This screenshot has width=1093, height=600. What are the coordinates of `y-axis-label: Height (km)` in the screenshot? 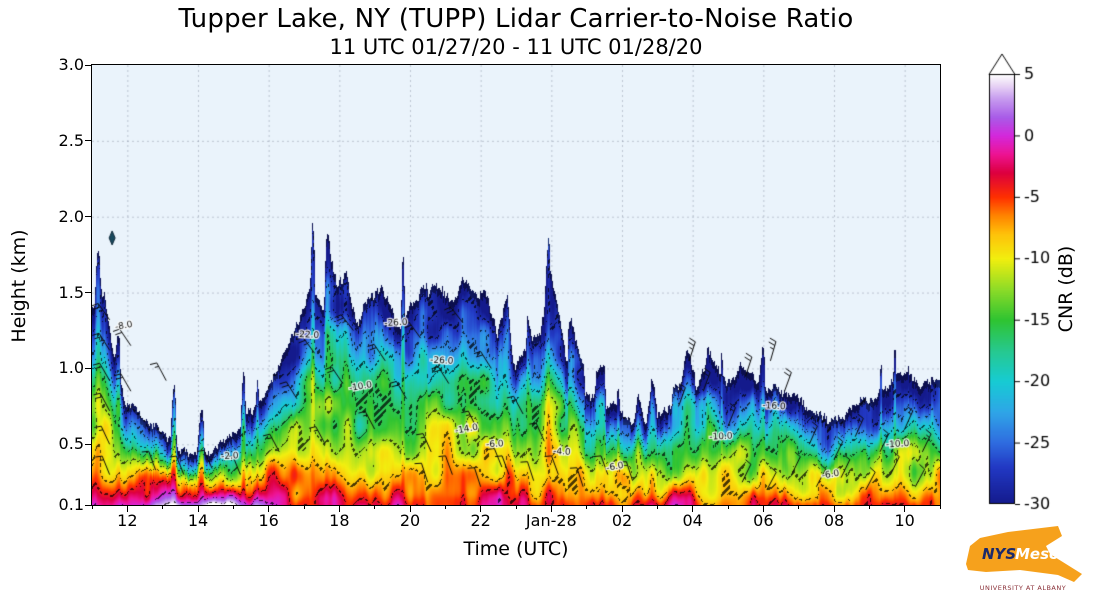 It's located at (19, 286).